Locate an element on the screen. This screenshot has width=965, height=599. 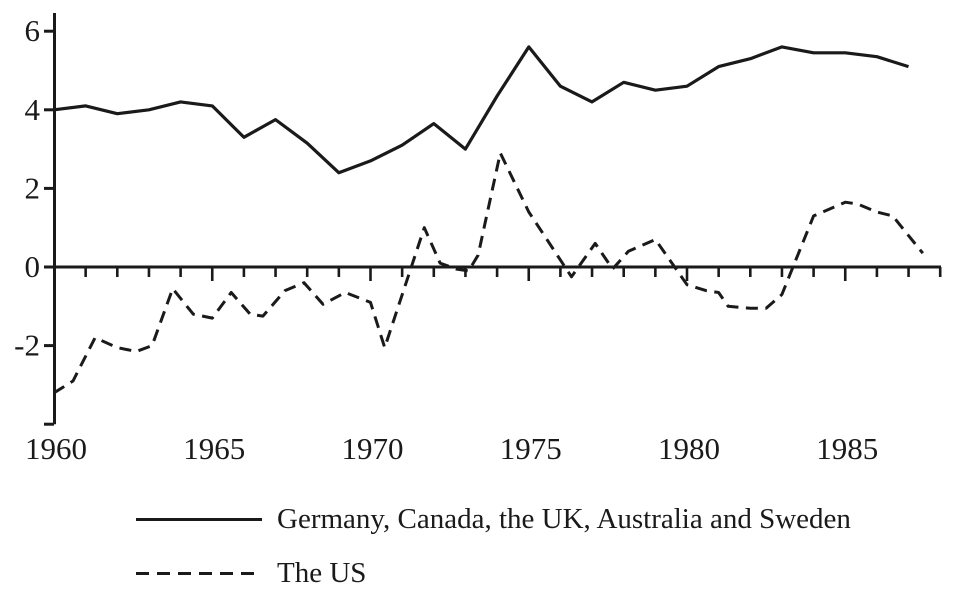
x-tick-label: 1985 is located at coordinates (847, 448).